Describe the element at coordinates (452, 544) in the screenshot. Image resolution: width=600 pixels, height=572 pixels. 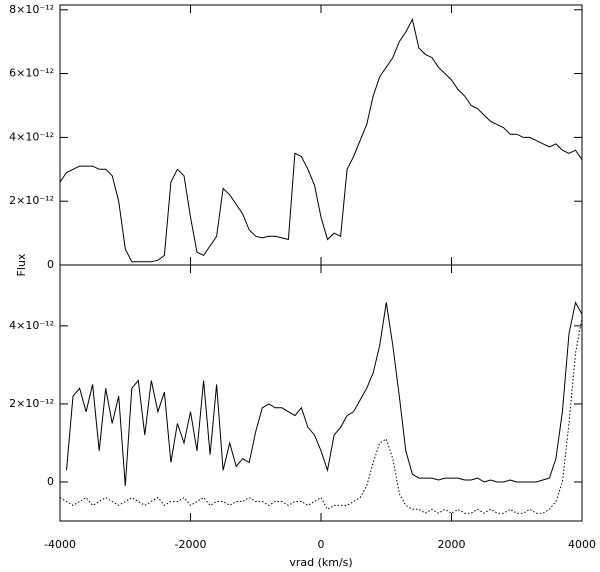
I see `x-tick-label: 2000` at that location.